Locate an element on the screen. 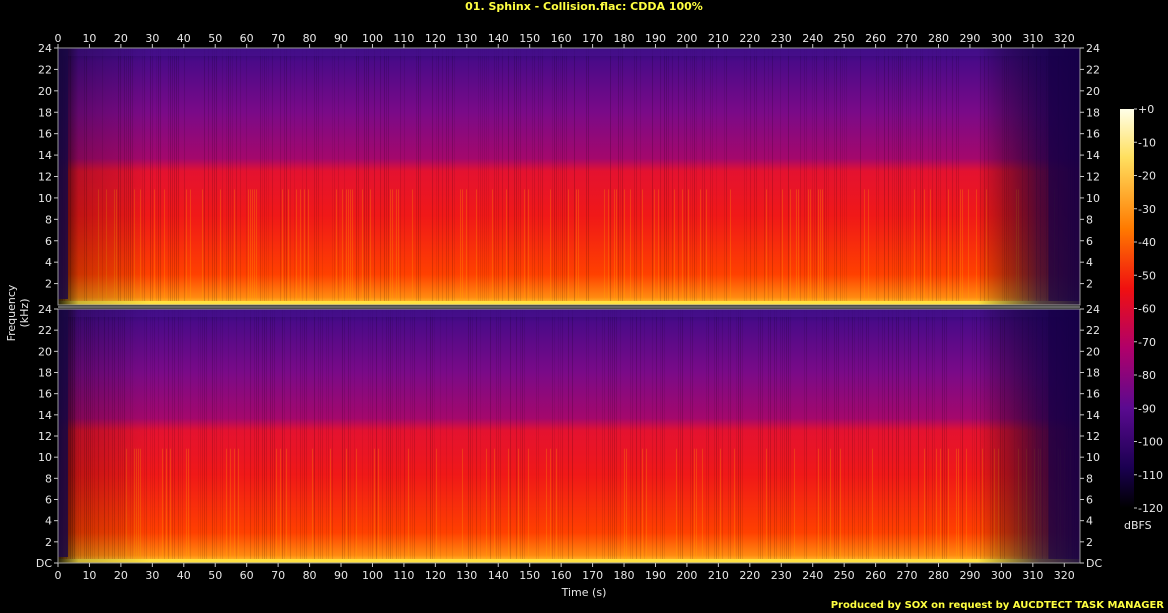  x-tick-top: 100 is located at coordinates (372, 40).